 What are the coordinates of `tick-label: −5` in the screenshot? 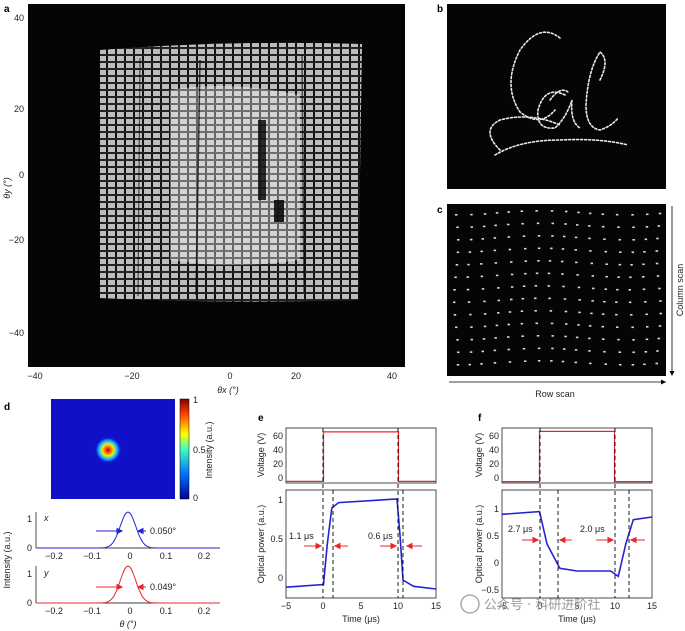 It's located at (286, 606).